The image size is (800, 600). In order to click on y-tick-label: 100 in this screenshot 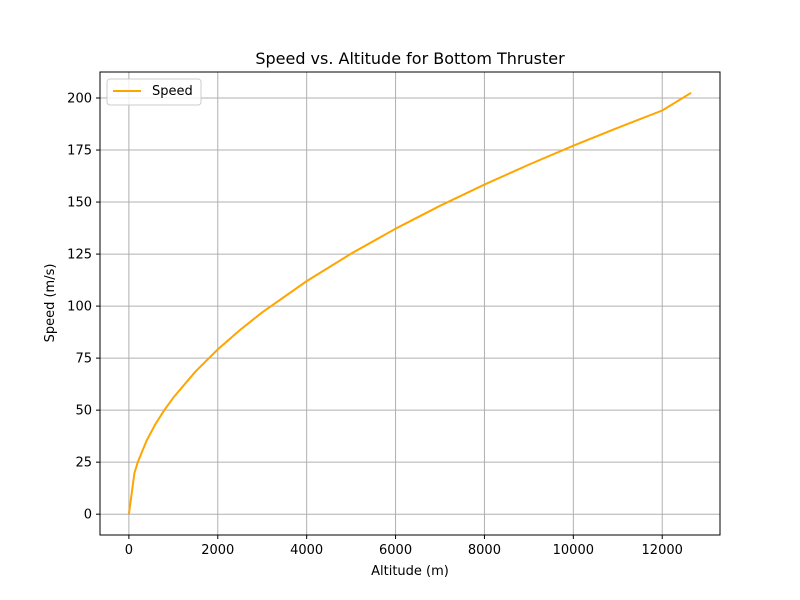, I will do `click(79, 307)`.